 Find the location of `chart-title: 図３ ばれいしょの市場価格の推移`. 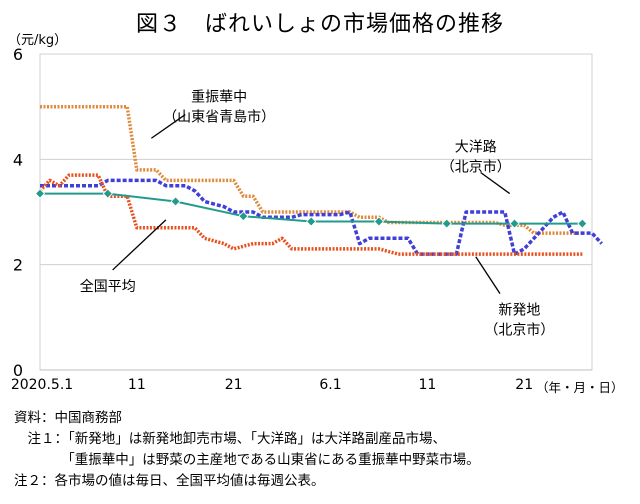

chart-title: 図３ ばれいしょの市場価格の推移 is located at coordinates (319, 24).